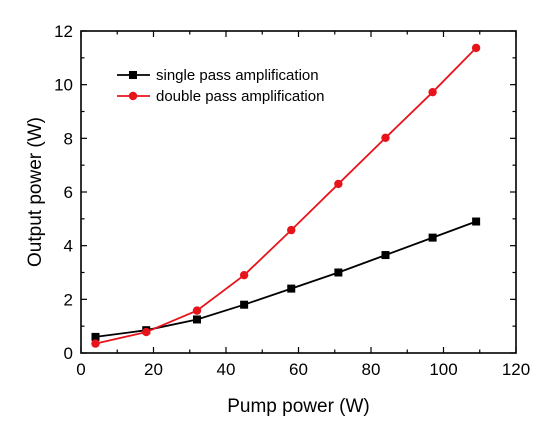 Image resolution: width=550 pixels, height=437 pixels. What do you see at coordinates (68, 246) in the screenshot?
I see `y-tick-label: 4` at bounding box center [68, 246].